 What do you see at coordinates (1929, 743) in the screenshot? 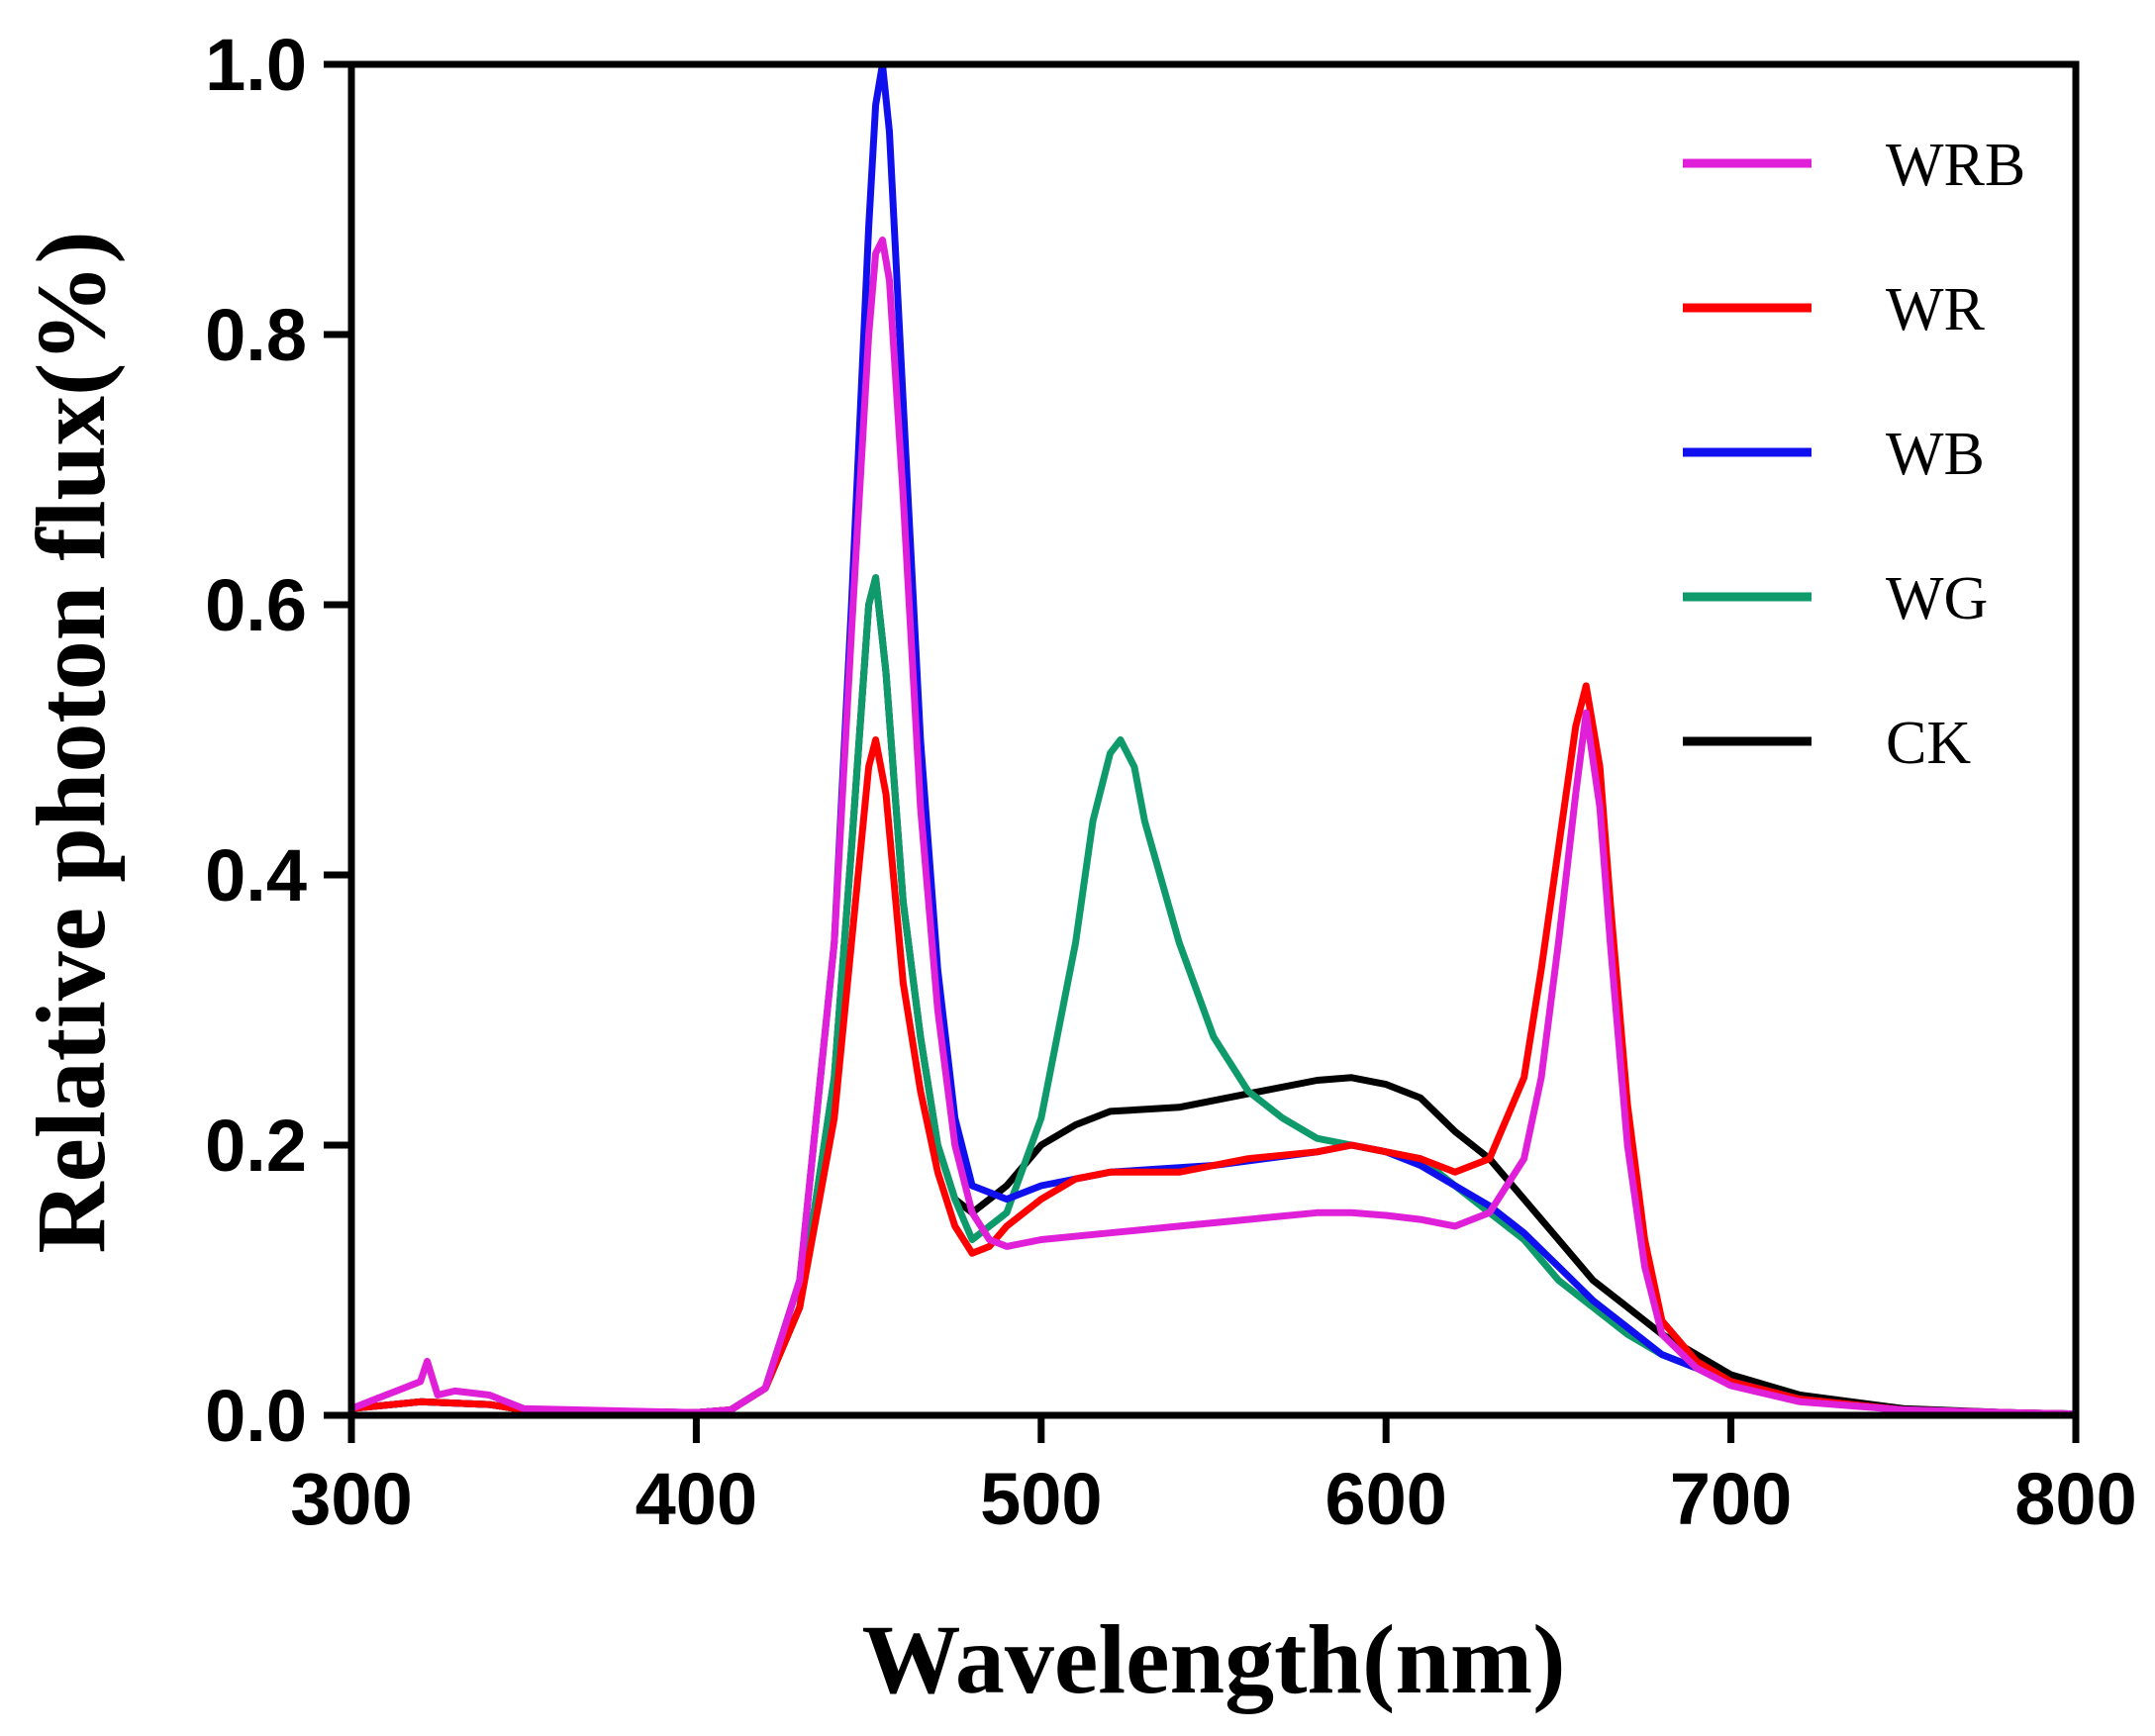
I see `legend-label-ck: CK` at bounding box center [1929, 743].